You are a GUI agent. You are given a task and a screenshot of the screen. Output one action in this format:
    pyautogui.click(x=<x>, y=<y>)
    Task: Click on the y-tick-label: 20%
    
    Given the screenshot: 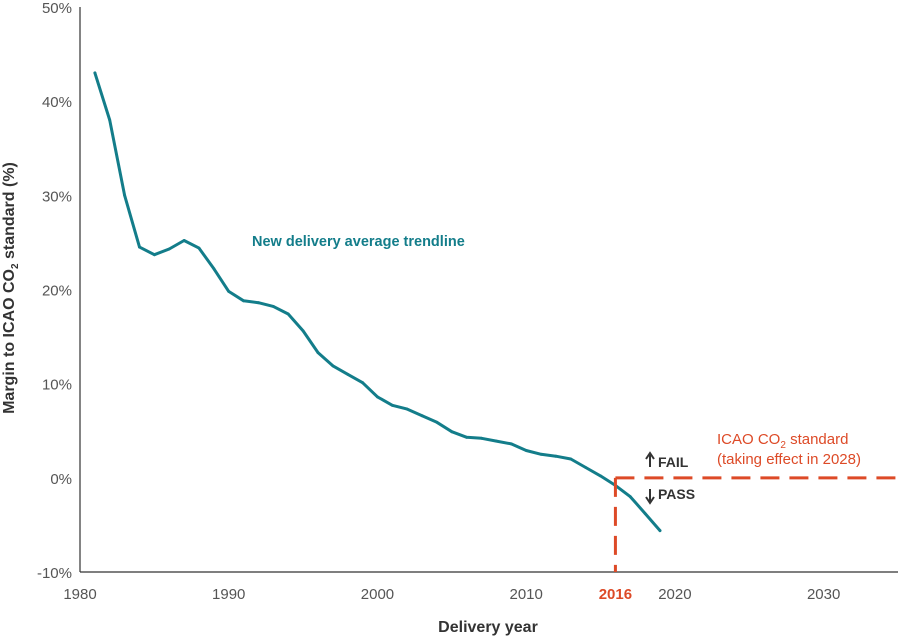 What is the action you would take?
    pyautogui.click(x=57, y=291)
    